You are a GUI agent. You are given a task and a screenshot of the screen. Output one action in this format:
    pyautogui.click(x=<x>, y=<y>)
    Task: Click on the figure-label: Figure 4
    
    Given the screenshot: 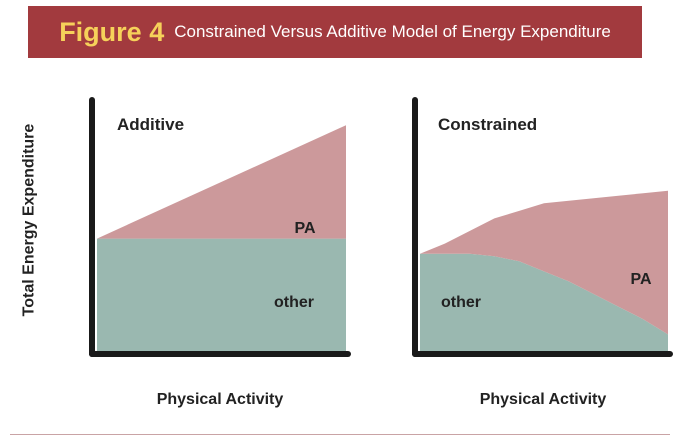 What is the action you would take?
    pyautogui.click(x=112, y=31)
    